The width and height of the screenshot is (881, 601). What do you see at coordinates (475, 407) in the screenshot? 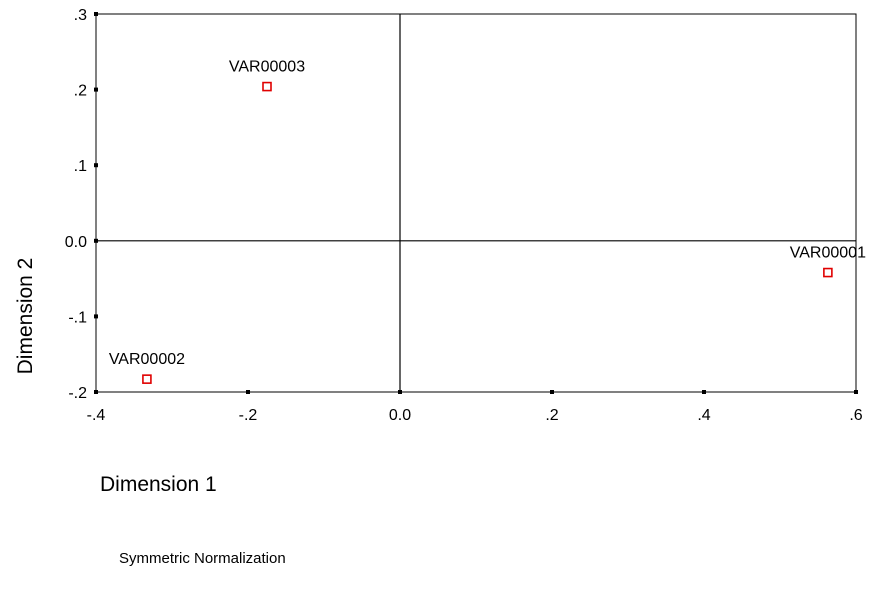
I see `x-axis: -.4 -.2 0.0 .2 .4 .6` at bounding box center [475, 407].